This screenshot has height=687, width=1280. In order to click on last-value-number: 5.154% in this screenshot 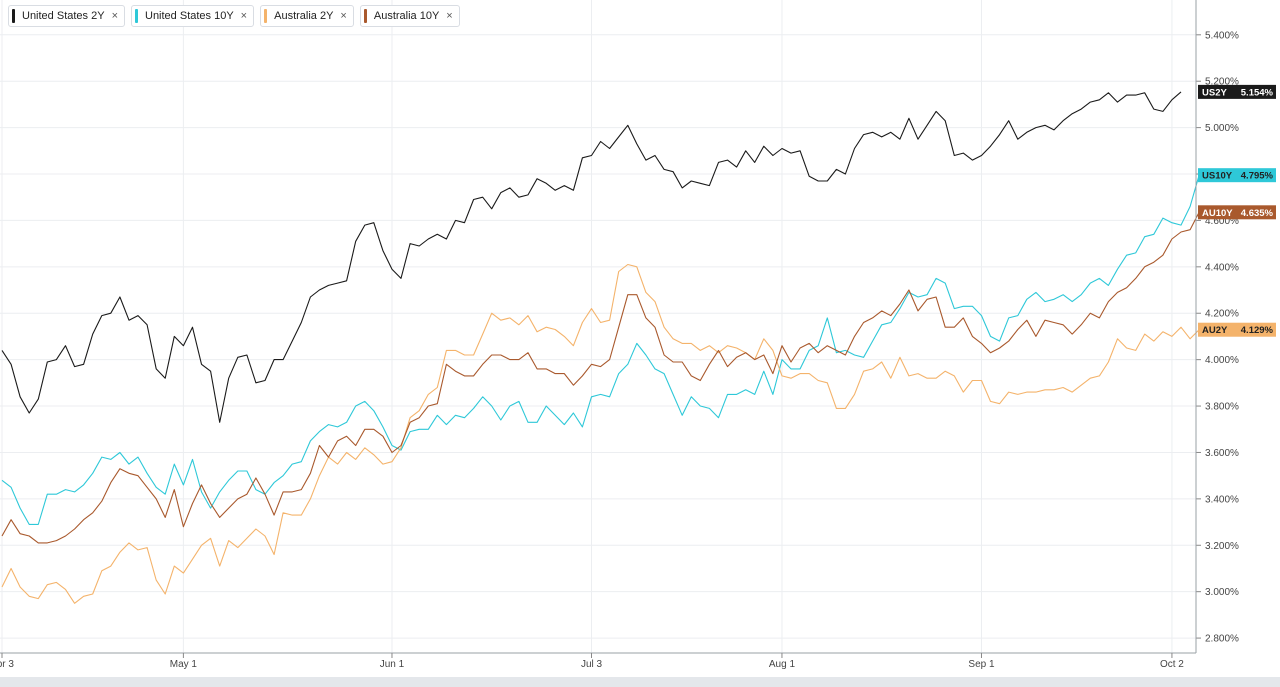, I will do `click(1257, 92)`.